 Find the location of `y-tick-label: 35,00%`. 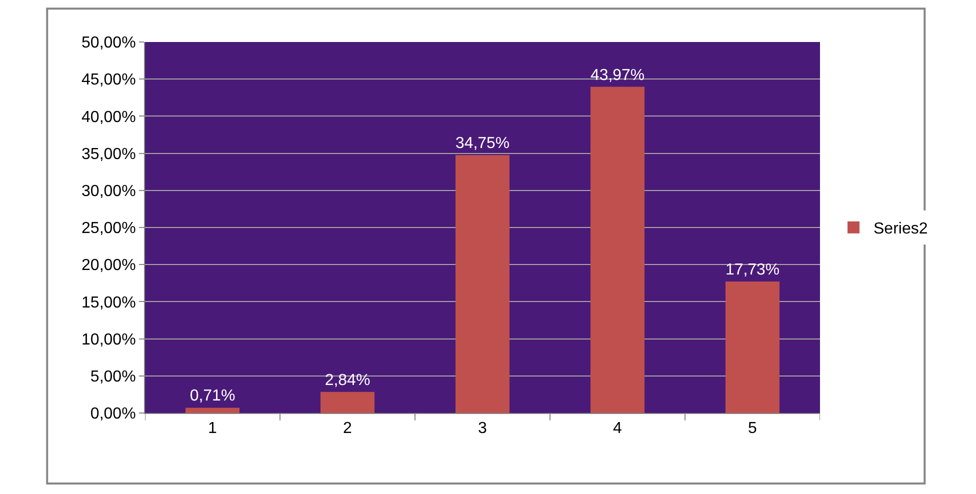

y-tick-label: 35,00% is located at coordinates (109, 154).